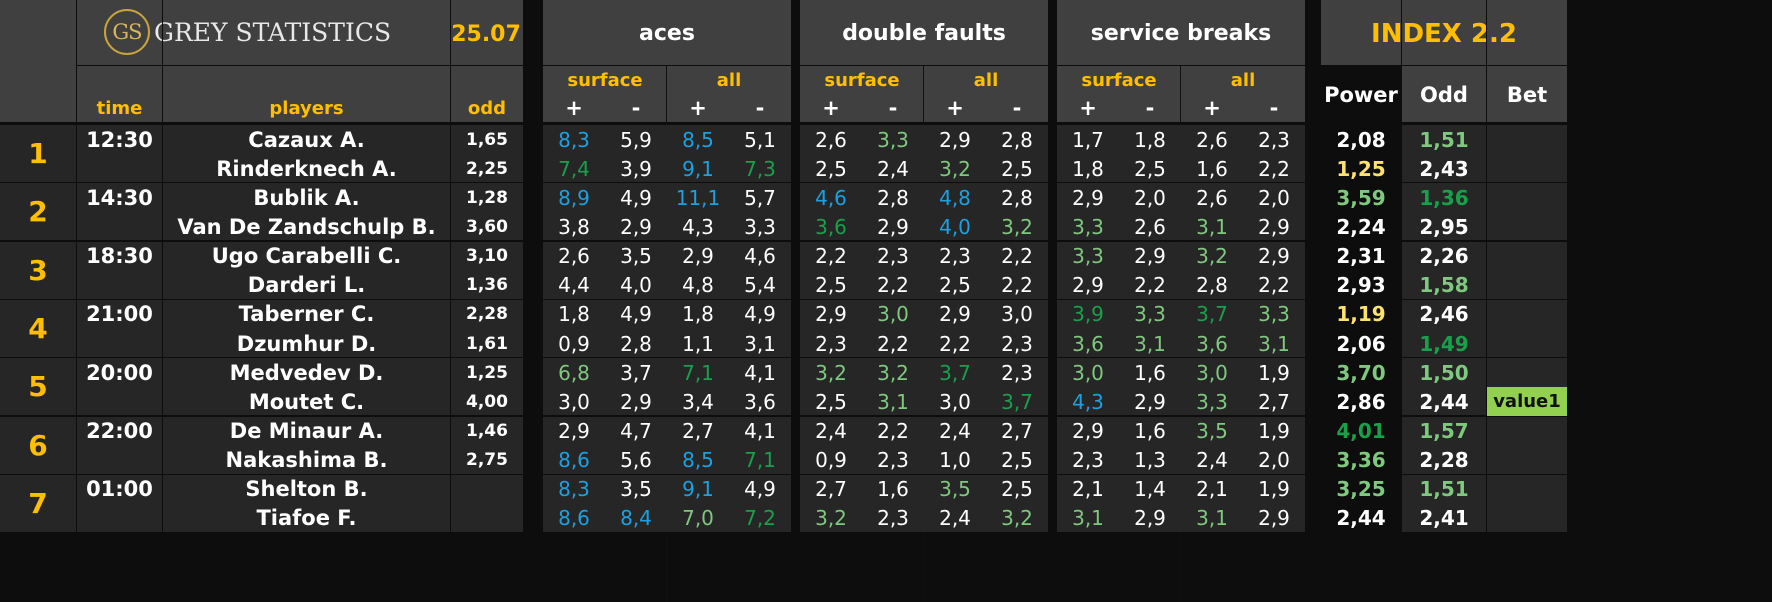 Image resolution: width=1772 pixels, height=602 pixels. Describe the element at coordinates (487, 460) in the screenshot. I see `player-odd: 2,75` at that location.